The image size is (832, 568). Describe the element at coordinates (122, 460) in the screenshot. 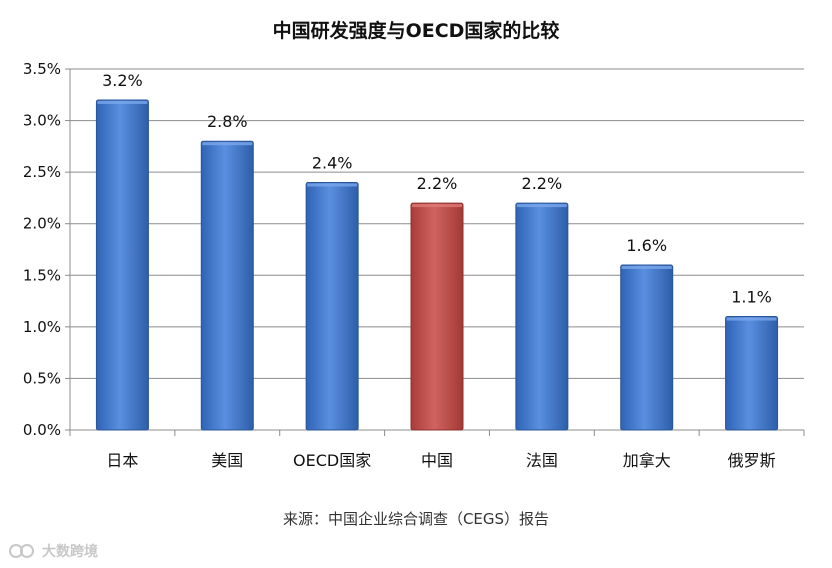

I see `category-label: 日本` at that location.